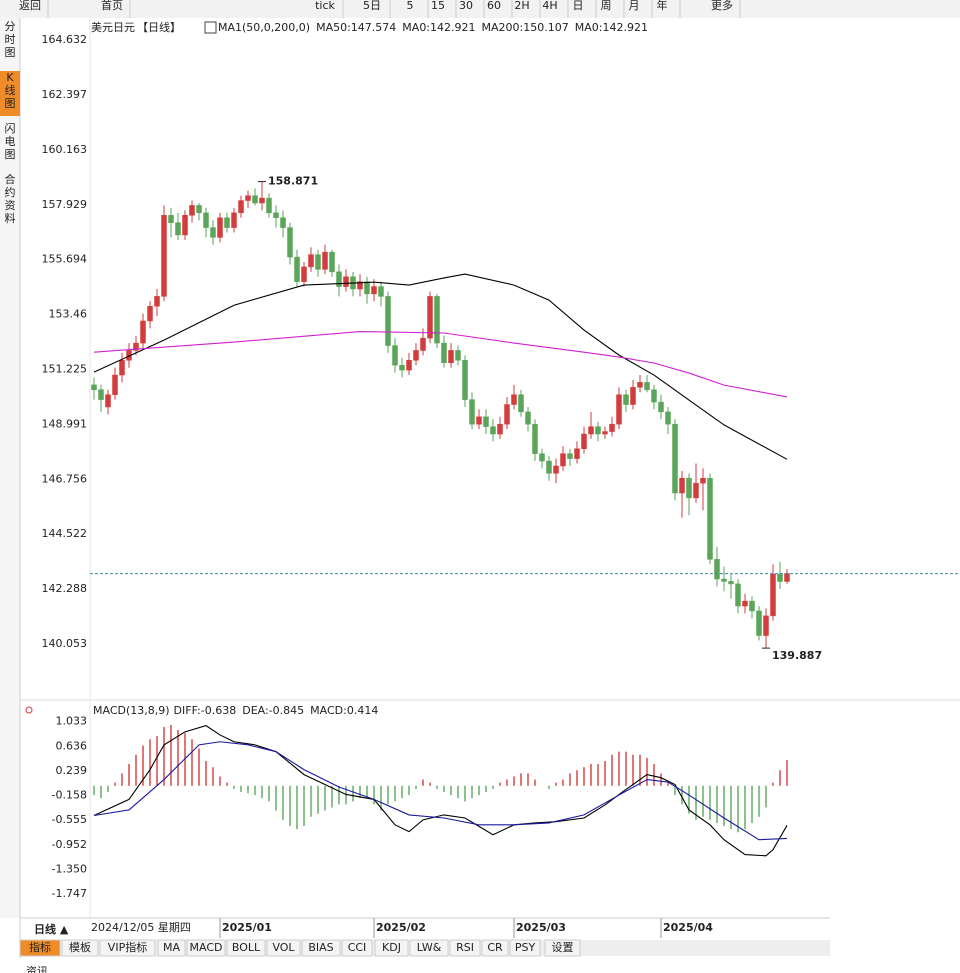 The height and width of the screenshot is (973, 960). I want to click on period-button: 日线 ▲, so click(51, 929).